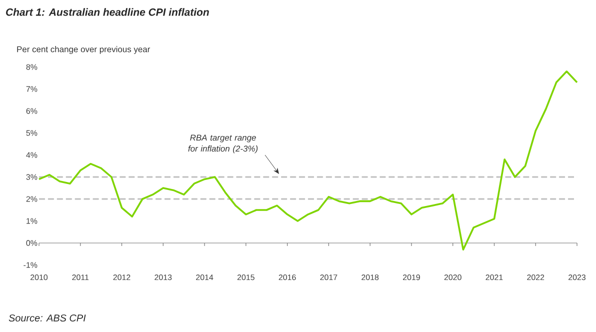 The image size is (596, 332). Describe the element at coordinates (107, 12) in the screenshot. I see `chart-title: Chart 1: Australian headline CPI inflation` at that location.